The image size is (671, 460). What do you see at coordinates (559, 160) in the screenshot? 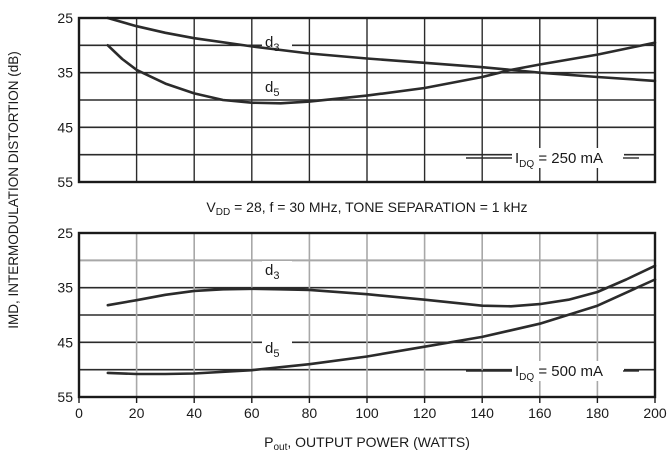
I see `condition-label-panel-1: IDQ = 250 mA` at bounding box center [559, 160].